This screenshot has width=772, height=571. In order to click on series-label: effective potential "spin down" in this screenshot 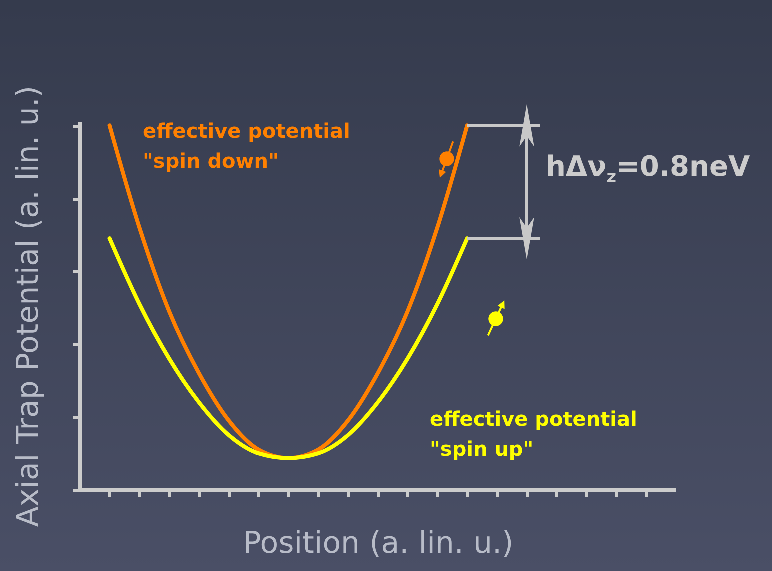, I will do `click(246, 146)`.